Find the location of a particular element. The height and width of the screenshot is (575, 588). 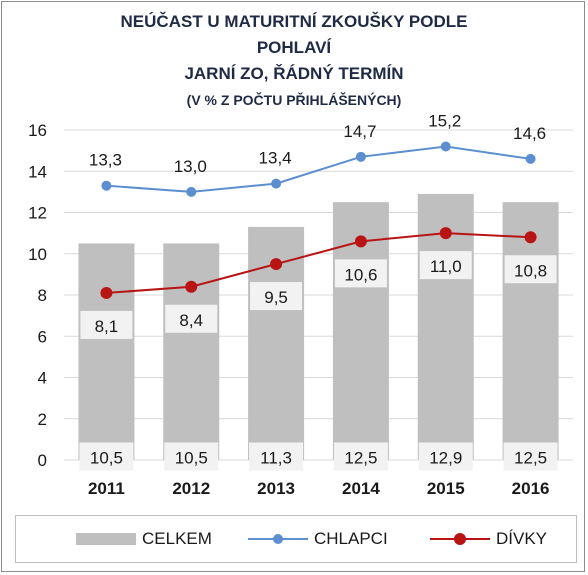

legend-item-chlapci: CHLAPCI is located at coordinates (318, 539).